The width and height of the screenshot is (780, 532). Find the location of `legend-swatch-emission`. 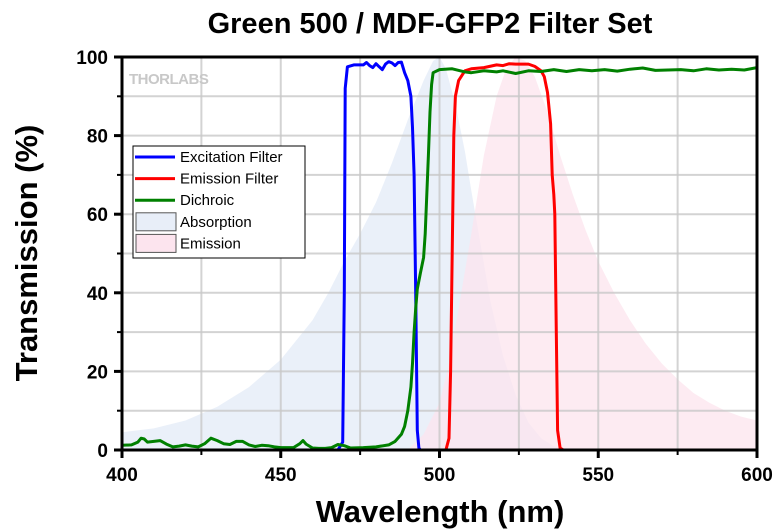

legend-swatch-emission is located at coordinates (156, 243).